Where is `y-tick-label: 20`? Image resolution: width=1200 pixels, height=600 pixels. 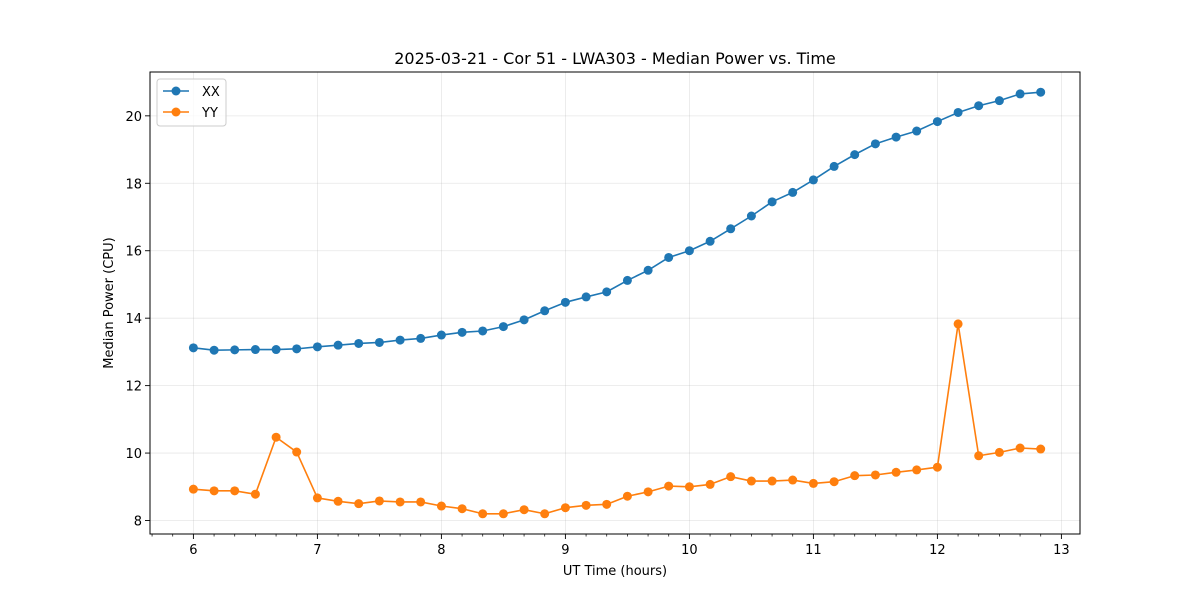 y-tick-label: 20 is located at coordinates (133, 117).